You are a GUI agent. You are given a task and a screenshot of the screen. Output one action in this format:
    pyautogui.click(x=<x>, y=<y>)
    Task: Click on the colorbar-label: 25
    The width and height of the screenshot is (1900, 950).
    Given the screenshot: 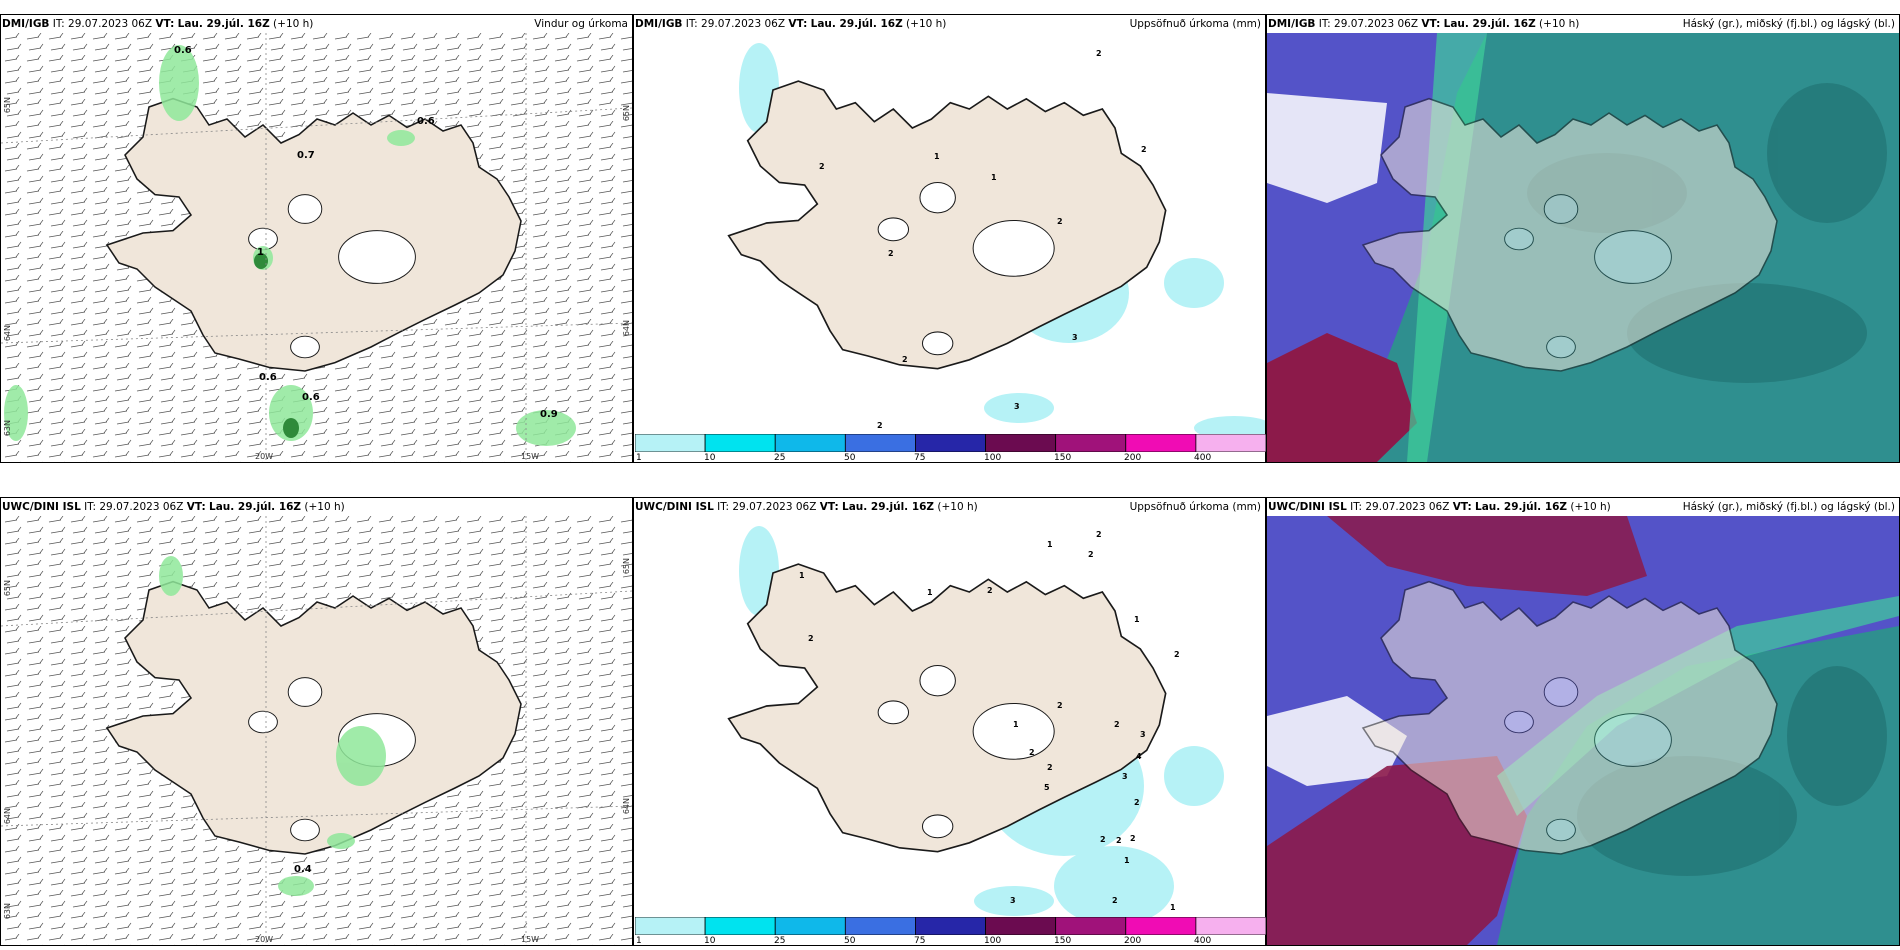 What is the action you would take?
    pyautogui.click(x=780, y=458)
    